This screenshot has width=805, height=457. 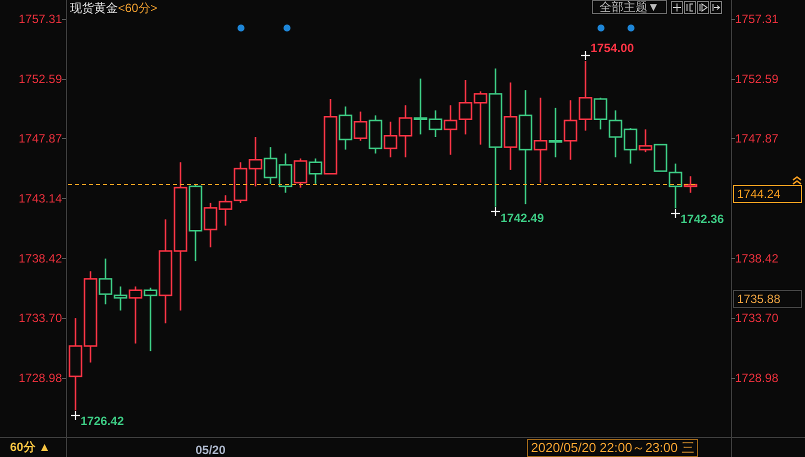 I want to click on y-tick-label: 1757.31, so click(x=40, y=19).